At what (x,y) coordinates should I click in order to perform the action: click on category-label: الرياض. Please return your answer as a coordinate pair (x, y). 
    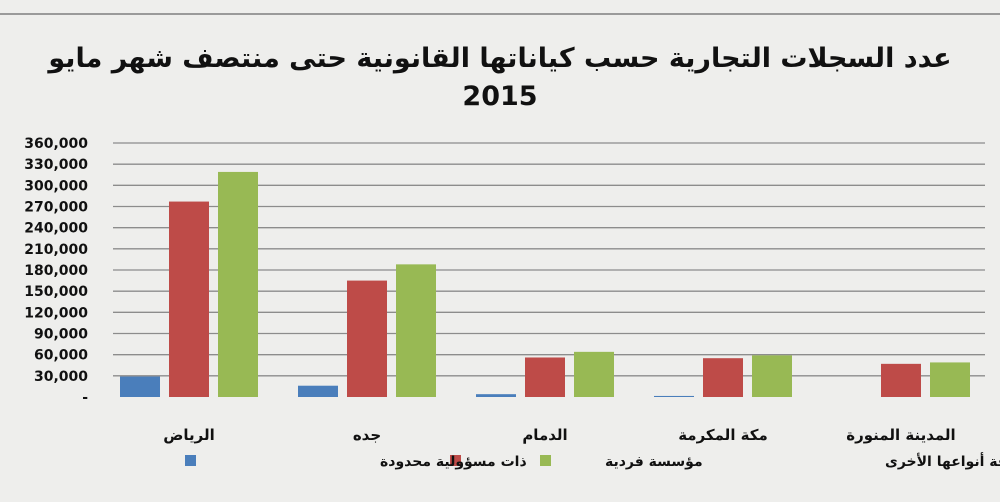
    Looking at the image, I should click on (189, 435).